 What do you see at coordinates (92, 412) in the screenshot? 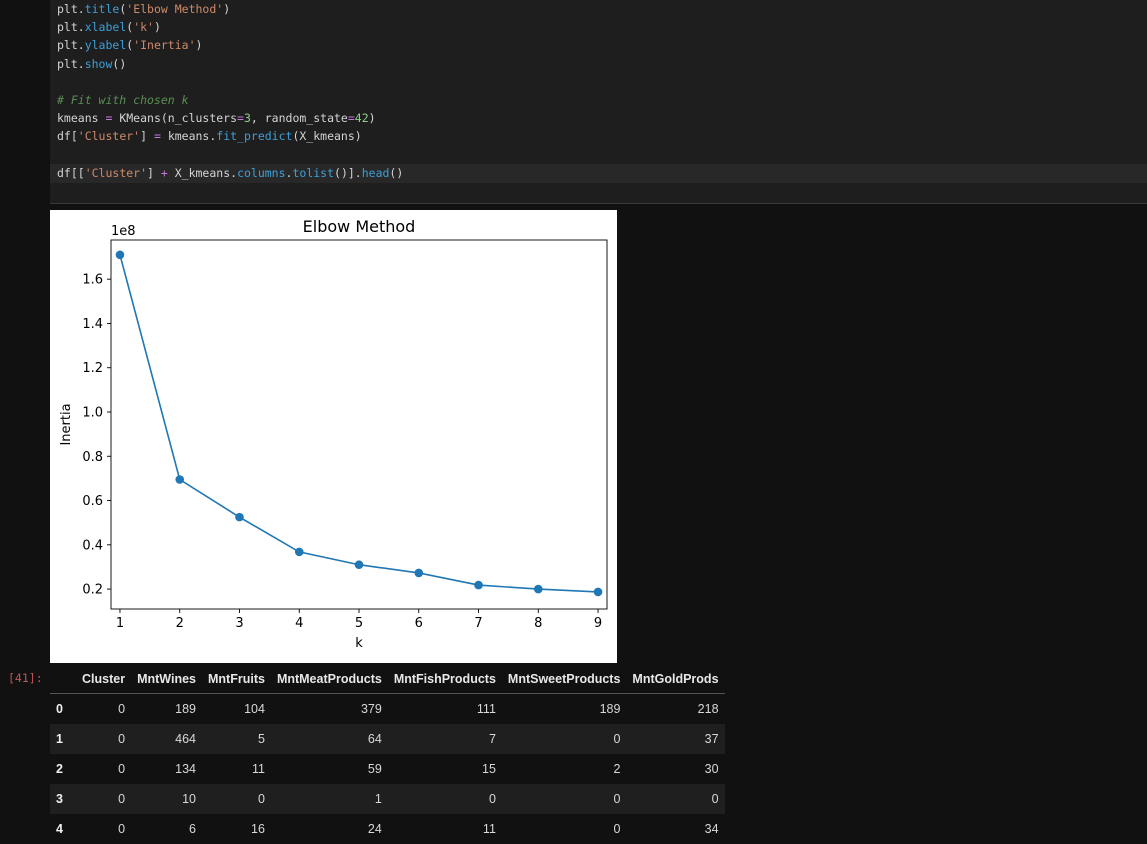
I see `y-tick-label: 1.0` at bounding box center [92, 412].